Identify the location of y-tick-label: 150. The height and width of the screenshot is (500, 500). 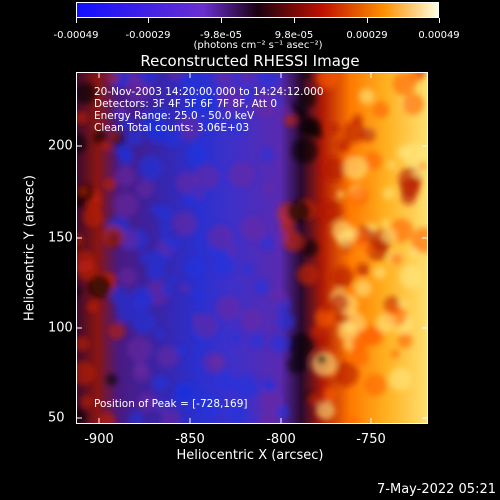
(60, 238).